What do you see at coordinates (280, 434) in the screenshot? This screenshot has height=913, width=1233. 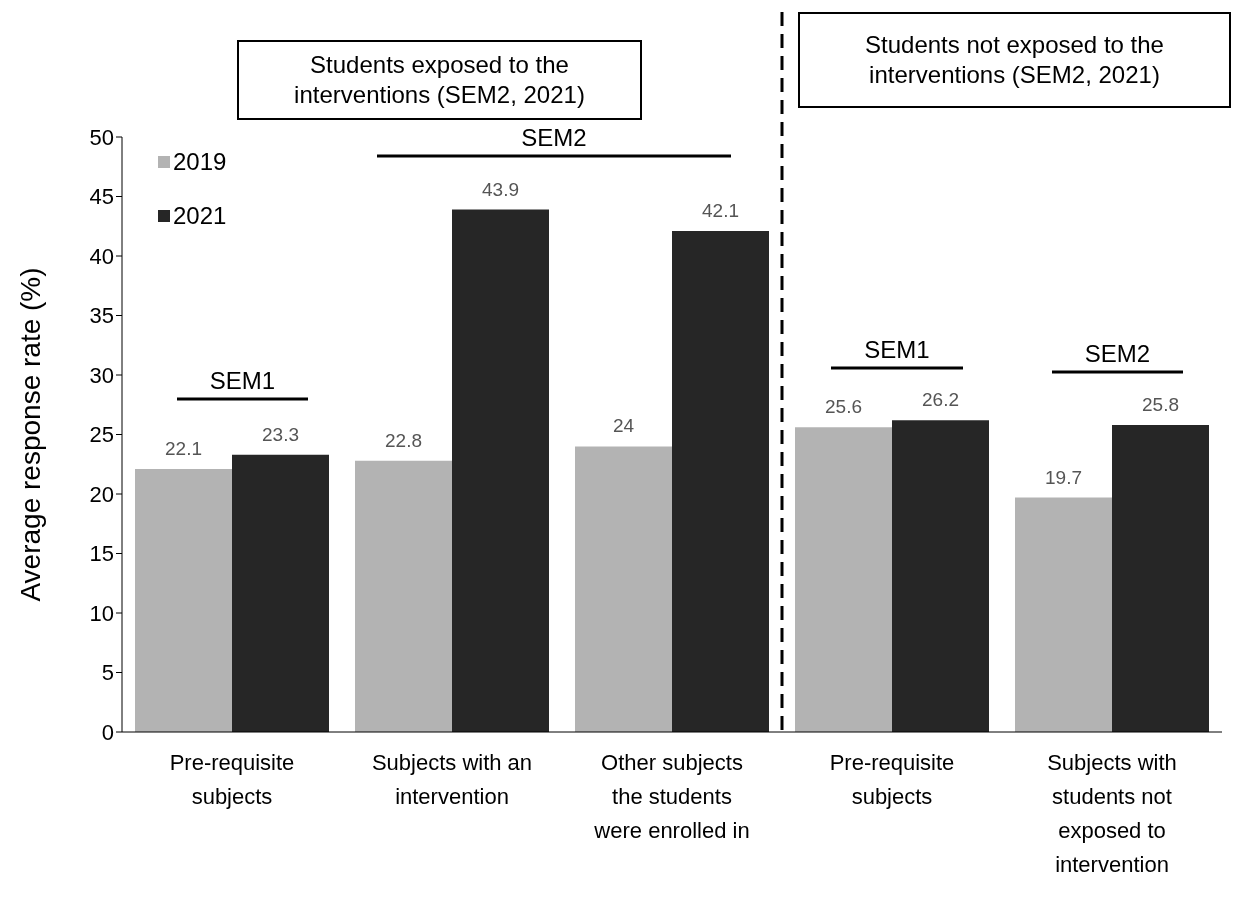 I see `data-label: 23.3` at bounding box center [280, 434].